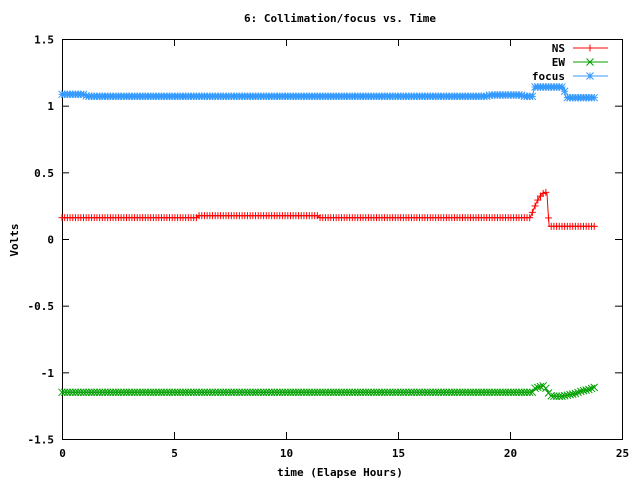 Image resolution: width=640 pixels, height=480 pixels. I want to click on legend-marker, so click(590, 62).